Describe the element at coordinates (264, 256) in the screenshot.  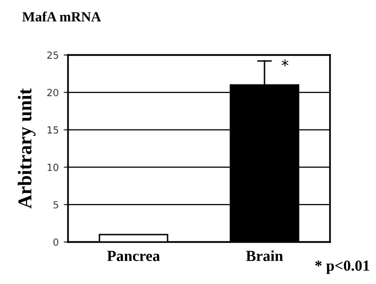
I see `x-tick-label: Brain` at that location.